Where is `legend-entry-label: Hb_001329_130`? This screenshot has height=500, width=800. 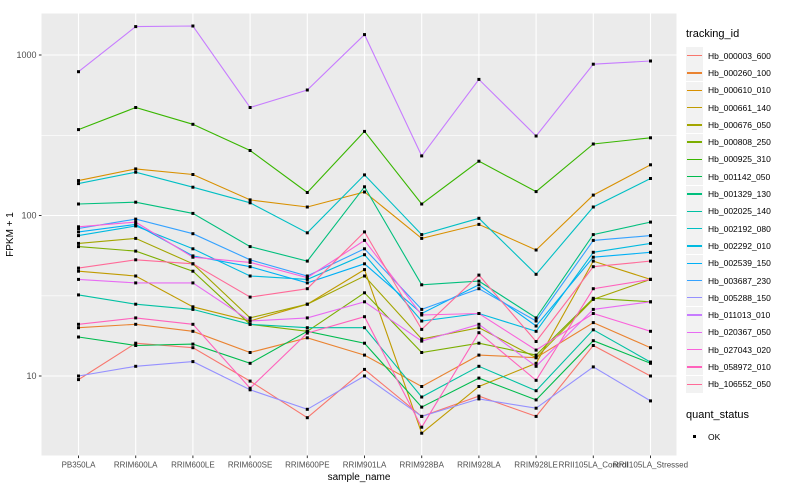 legend-entry-label: Hb_001329_130 is located at coordinates (739, 194).